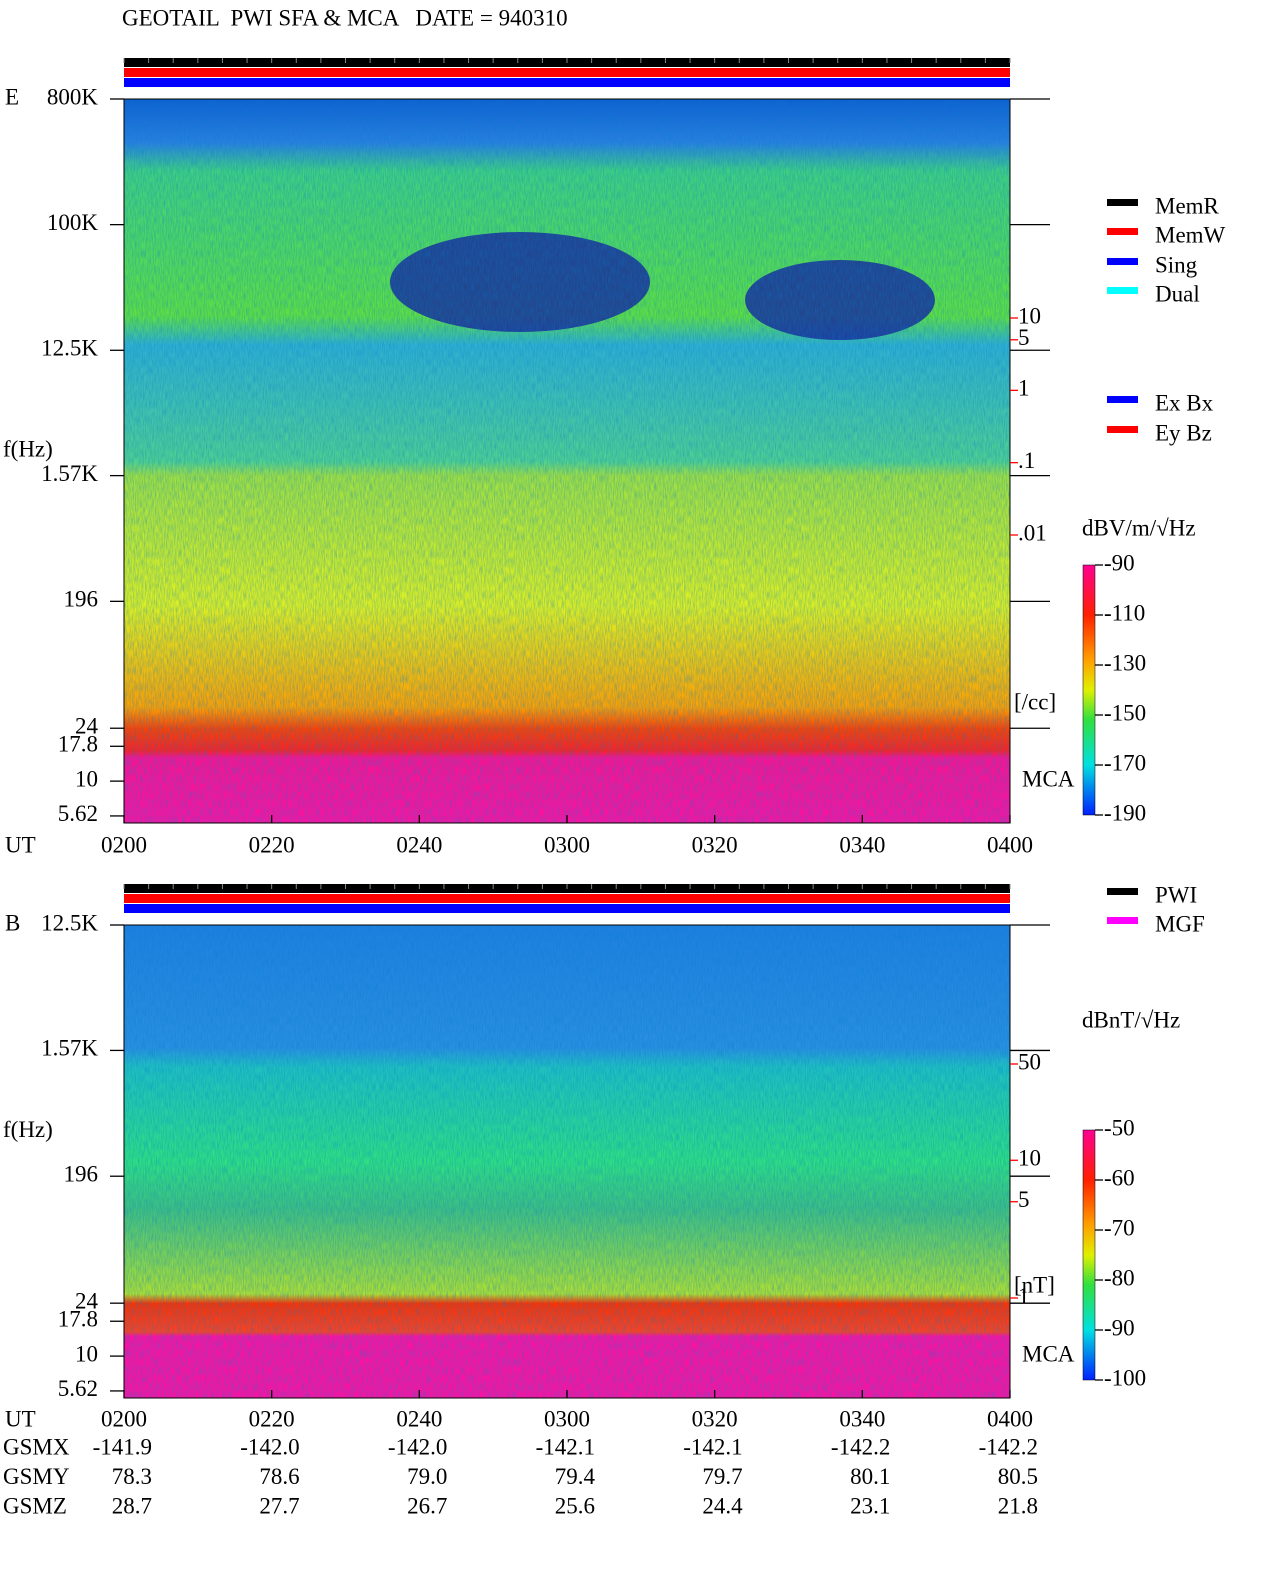 This screenshot has height=1593, width=1280. What do you see at coordinates (1177, 293) in the screenshot?
I see `legend-label: Dual` at bounding box center [1177, 293].